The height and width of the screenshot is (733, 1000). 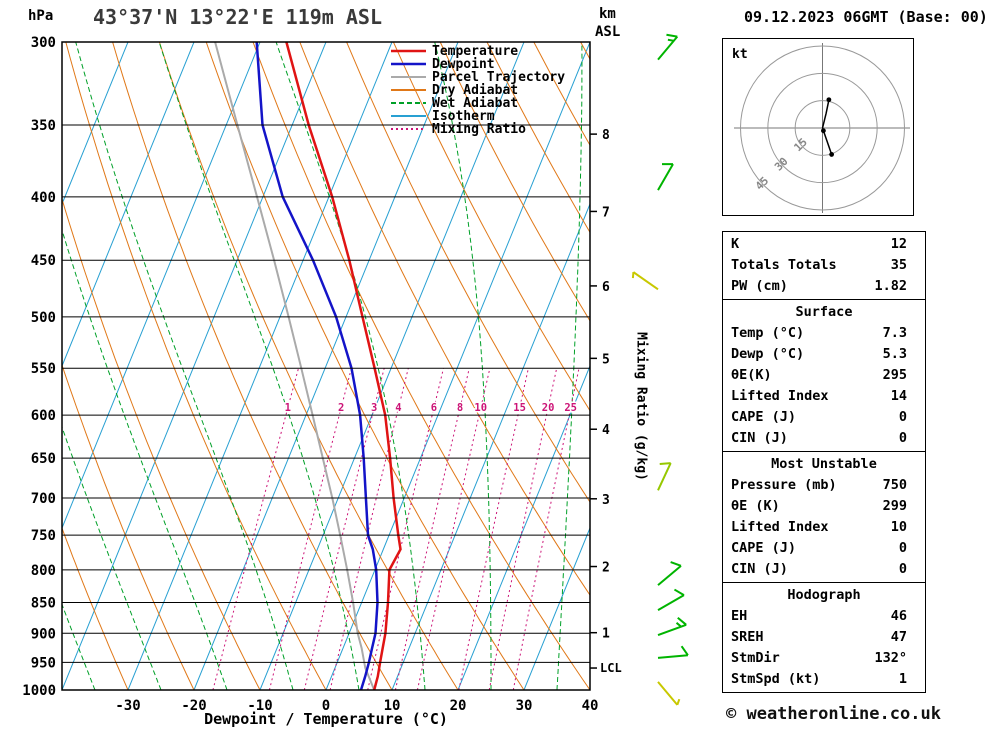 What do you see at coordinates (764, 548) in the screenshot?
I see `stat-label: CAPE (J)` at bounding box center [764, 548].